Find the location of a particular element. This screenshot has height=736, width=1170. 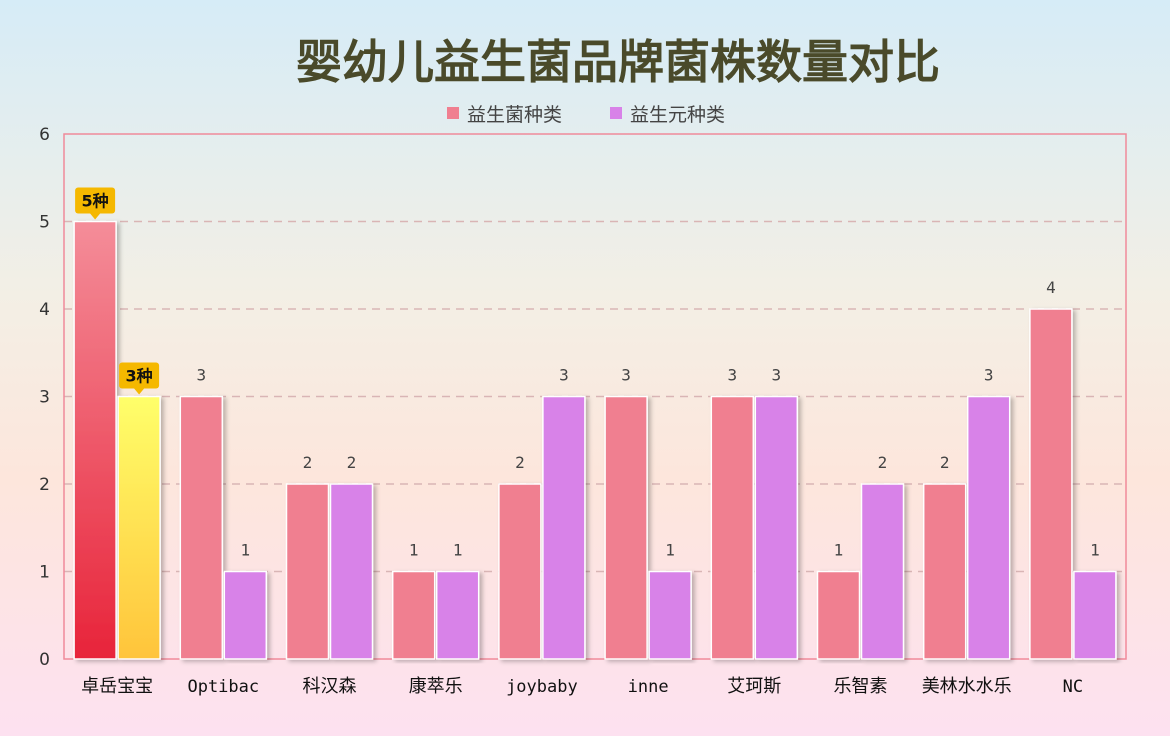

y-tick-label: 1 is located at coordinates (44, 573).